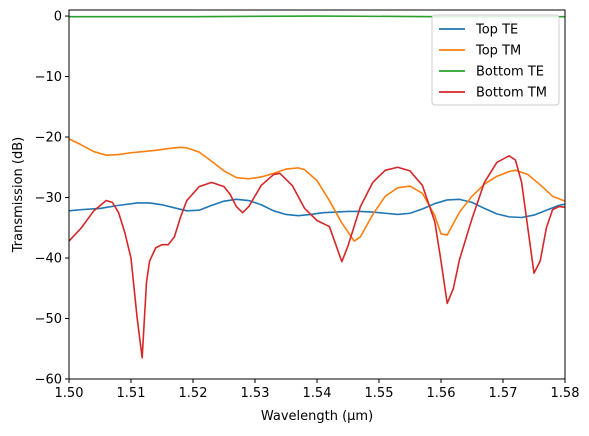 This screenshot has width=589, height=436. Describe the element at coordinates (48, 259) in the screenshot. I see `y-tick-label: −40` at that location.